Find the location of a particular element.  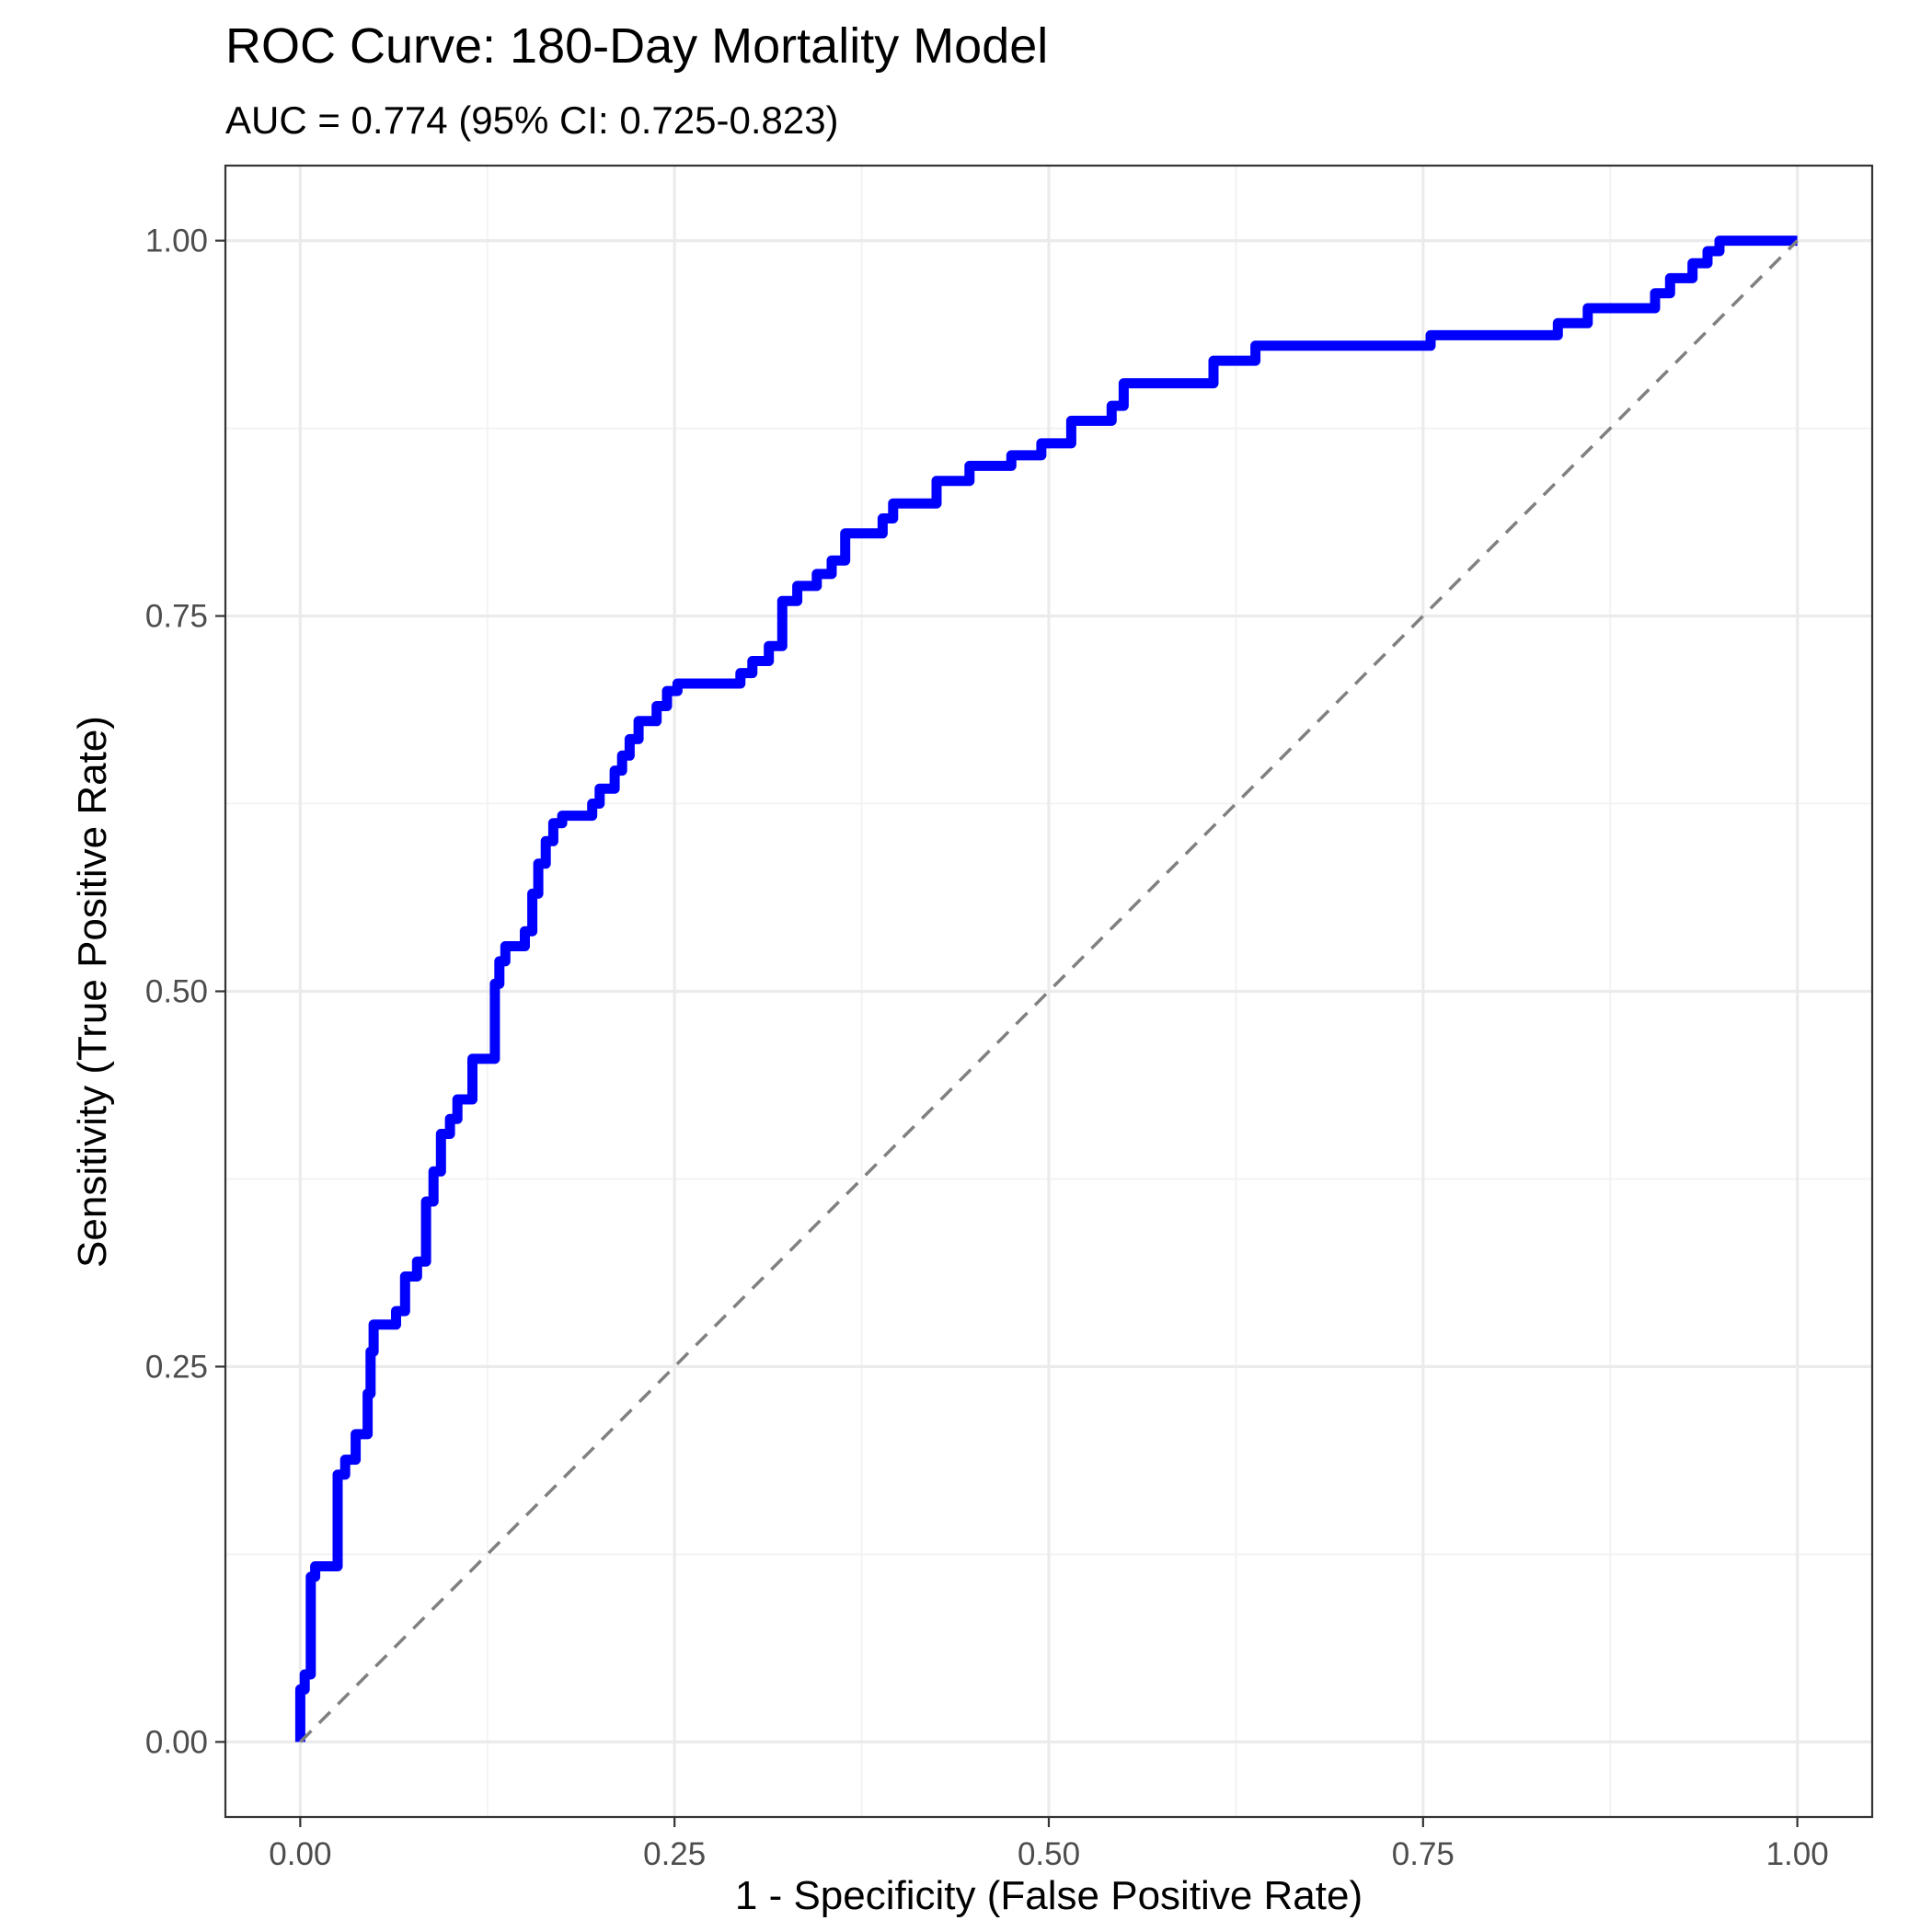

chart-title: ROC Curve: 180-Day Mortality Model is located at coordinates (636, 46).